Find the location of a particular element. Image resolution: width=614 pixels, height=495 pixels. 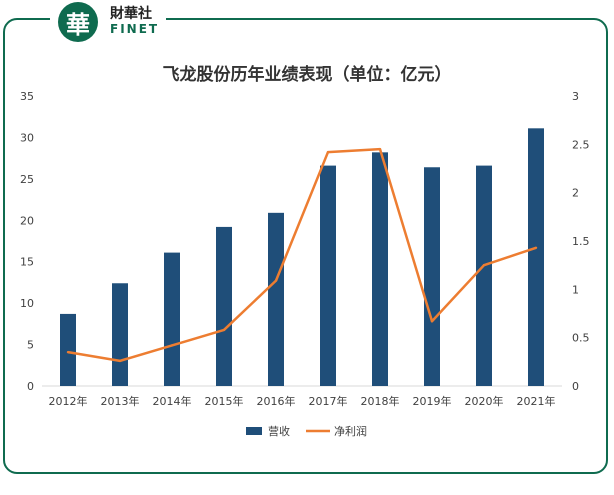

y-right-tick-label: 1 is located at coordinates (575, 289).